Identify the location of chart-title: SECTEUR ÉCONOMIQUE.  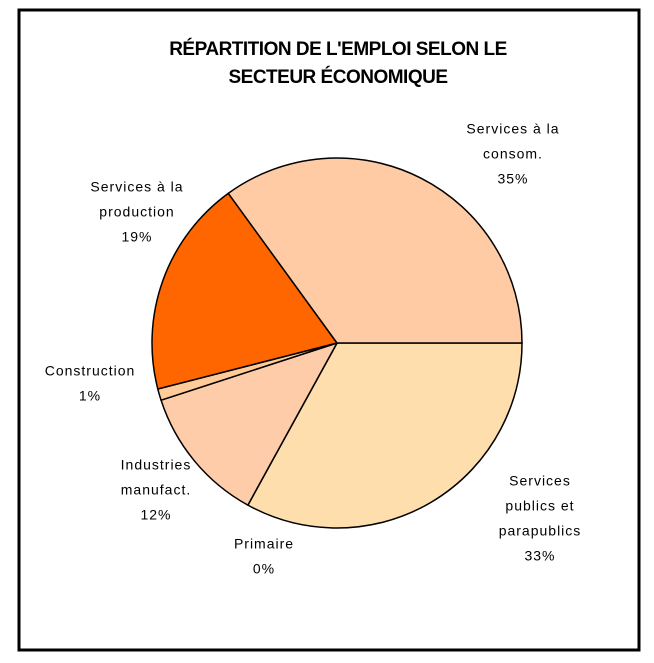
(337, 77).